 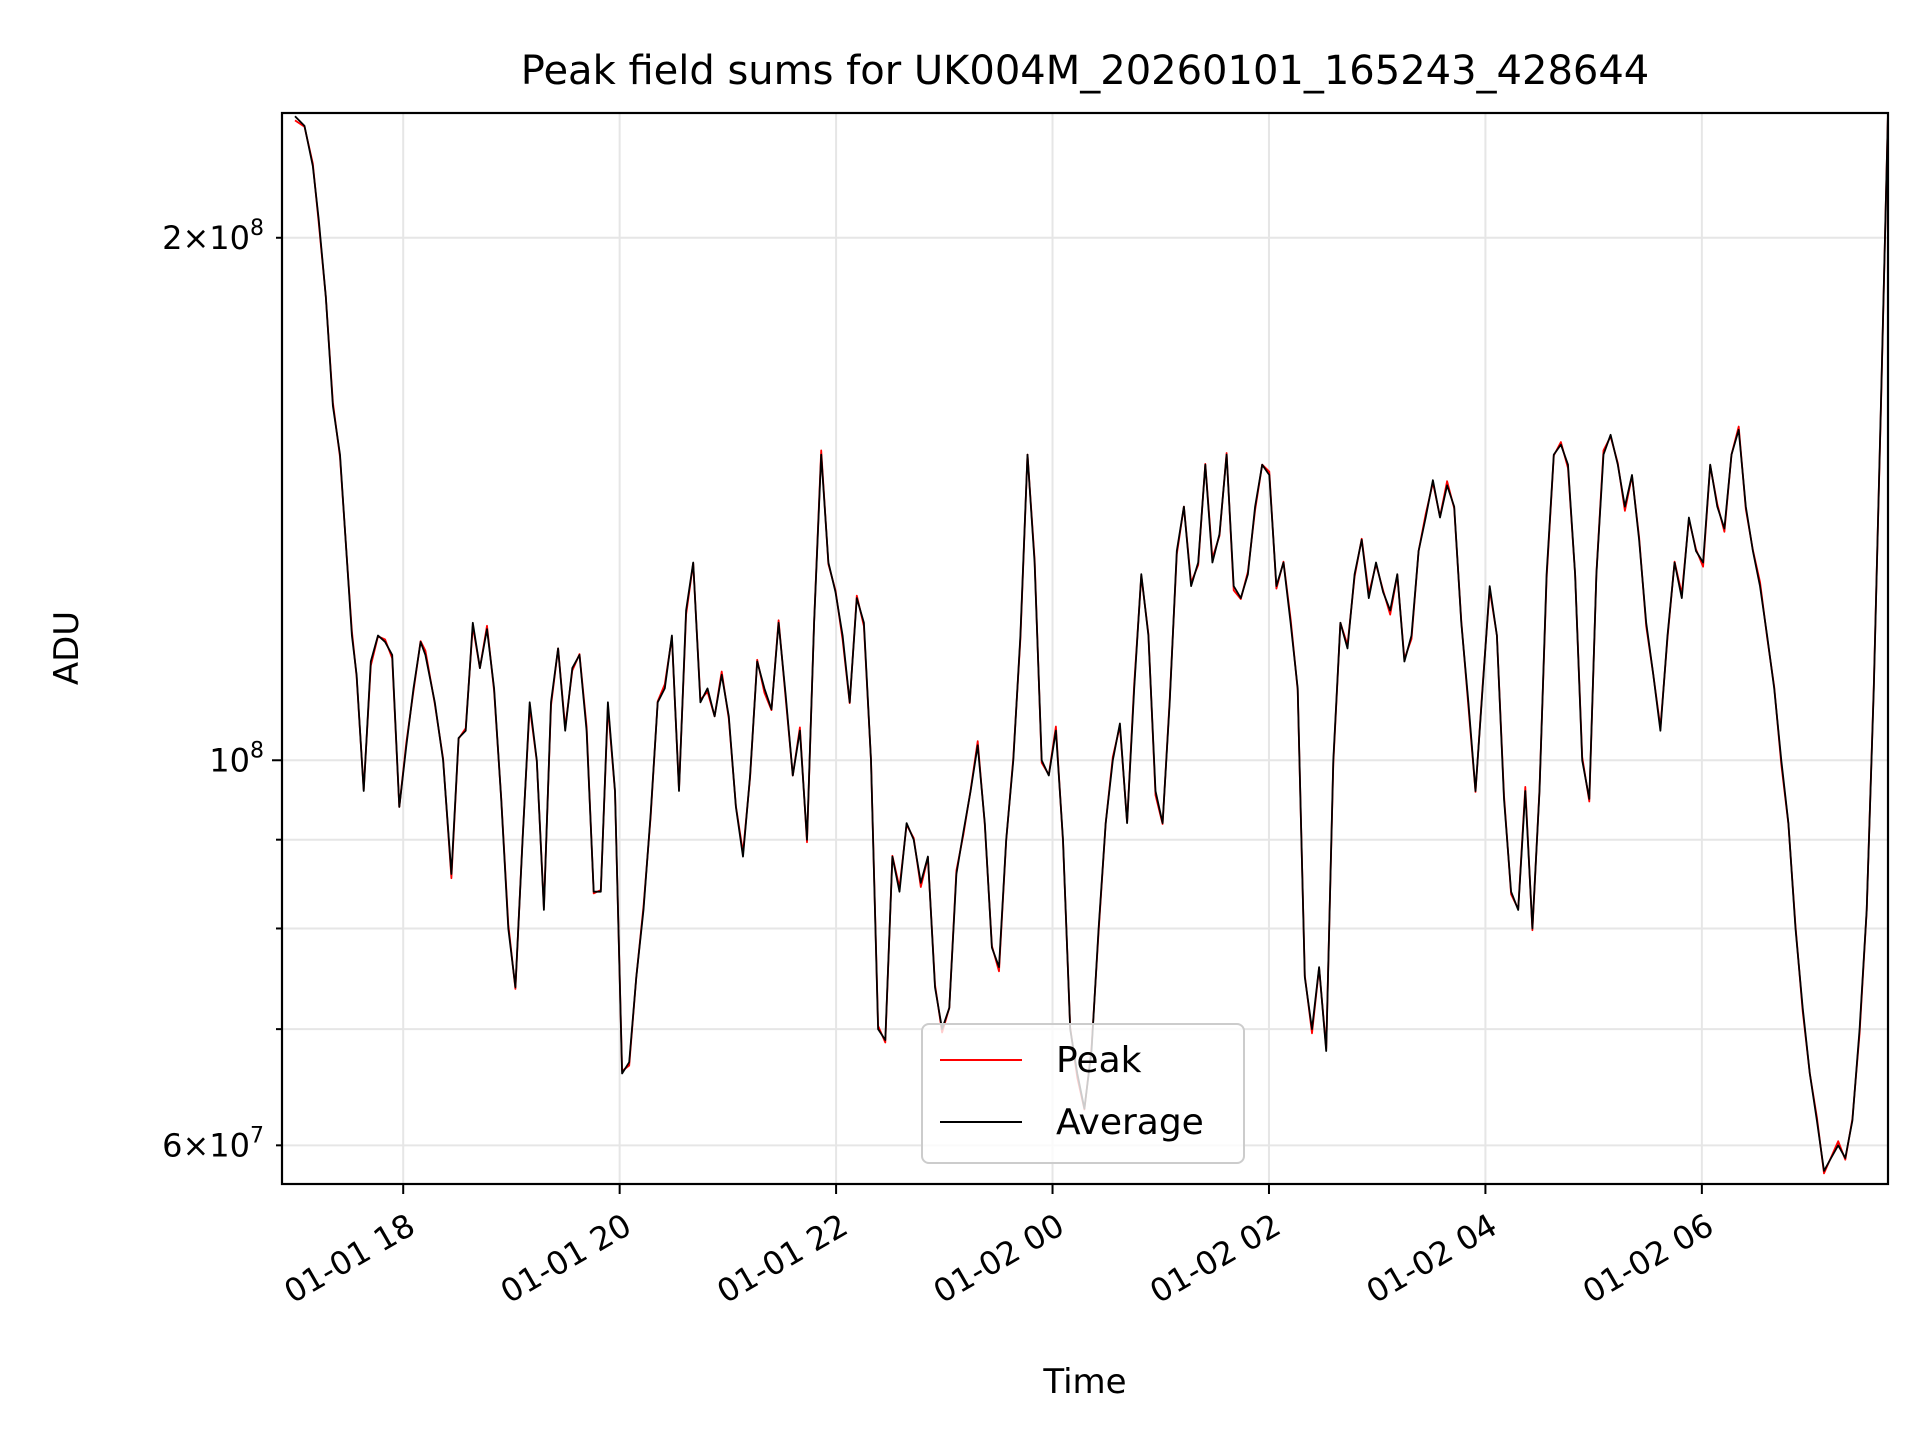 I want to click on y-axis-label: ADU, so click(x=67, y=648).